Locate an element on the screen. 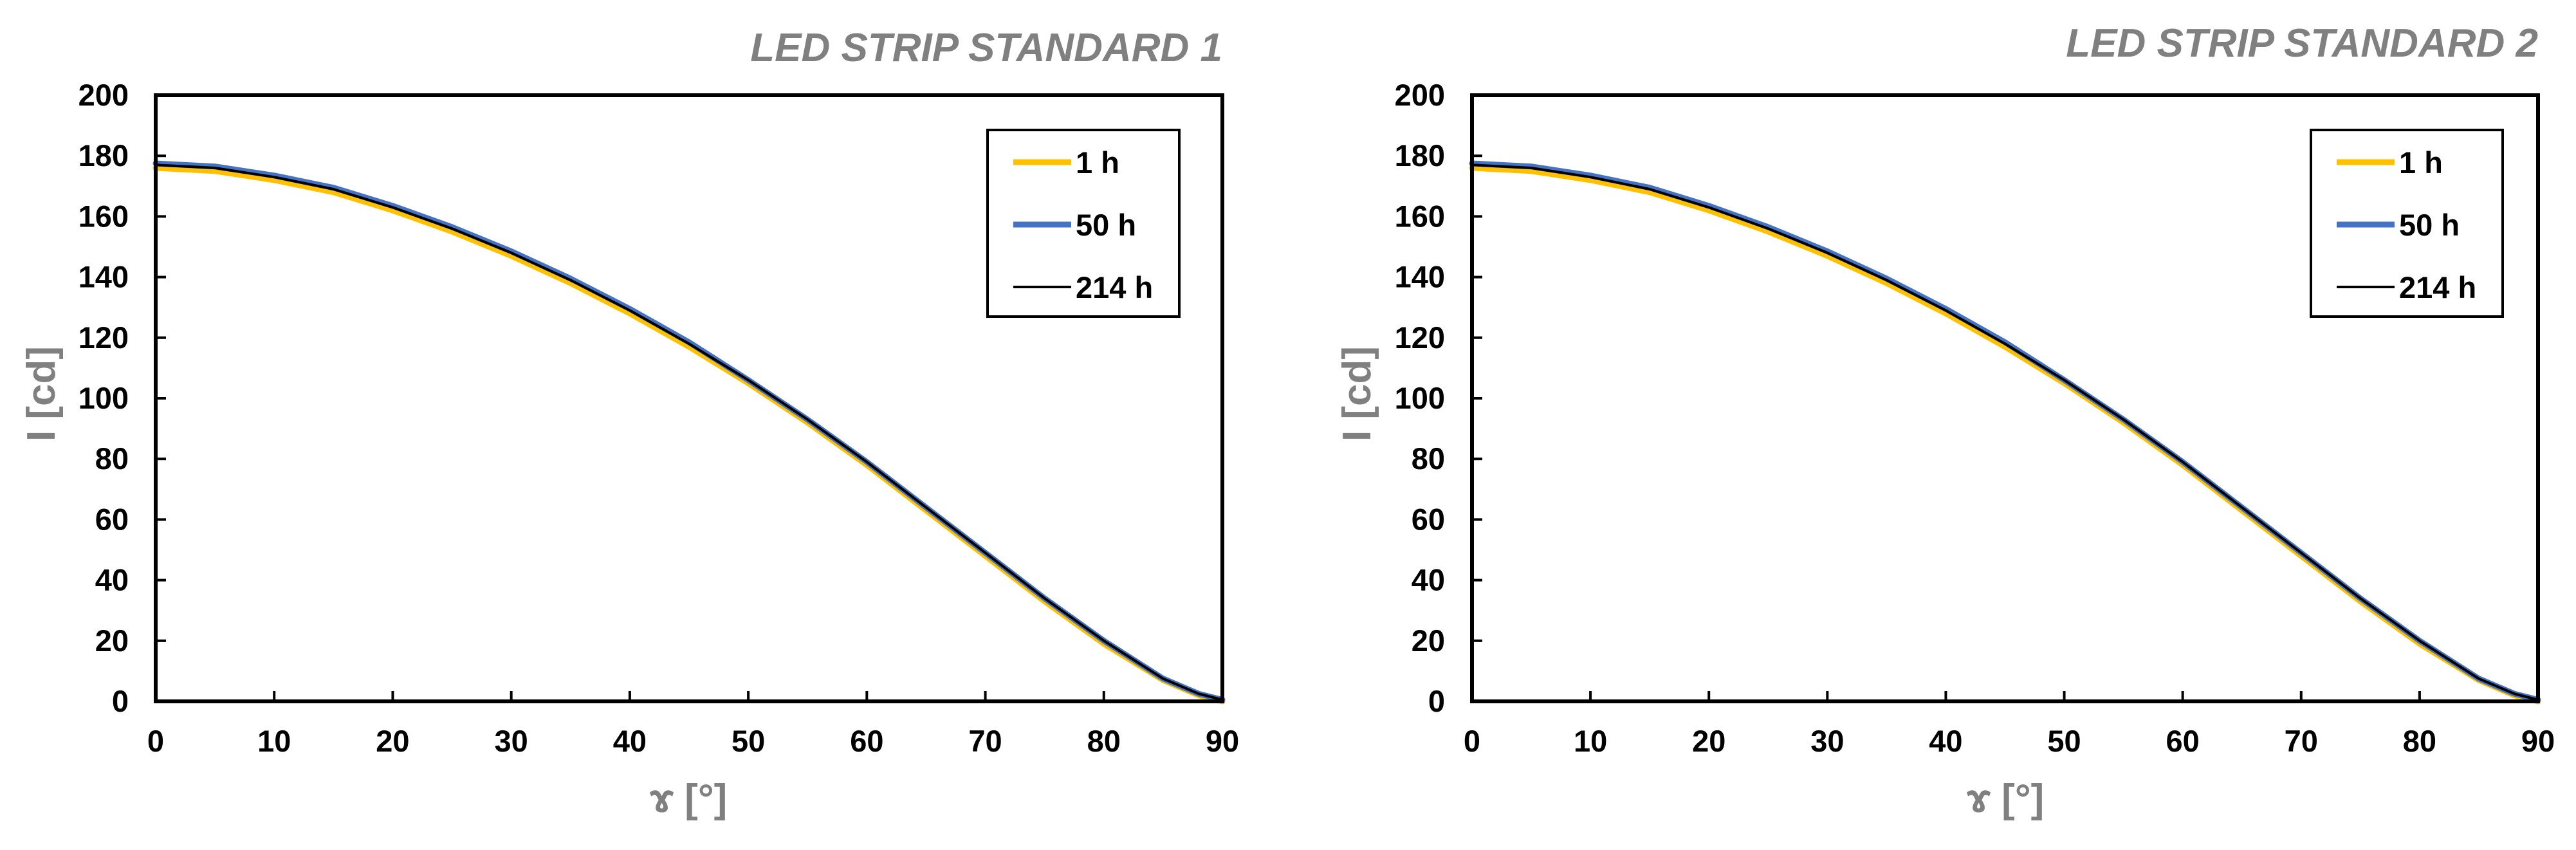 The height and width of the screenshot is (850, 2576). chart-title: LED STRIP STANDARD 1 is located at coordinates (986, 48).